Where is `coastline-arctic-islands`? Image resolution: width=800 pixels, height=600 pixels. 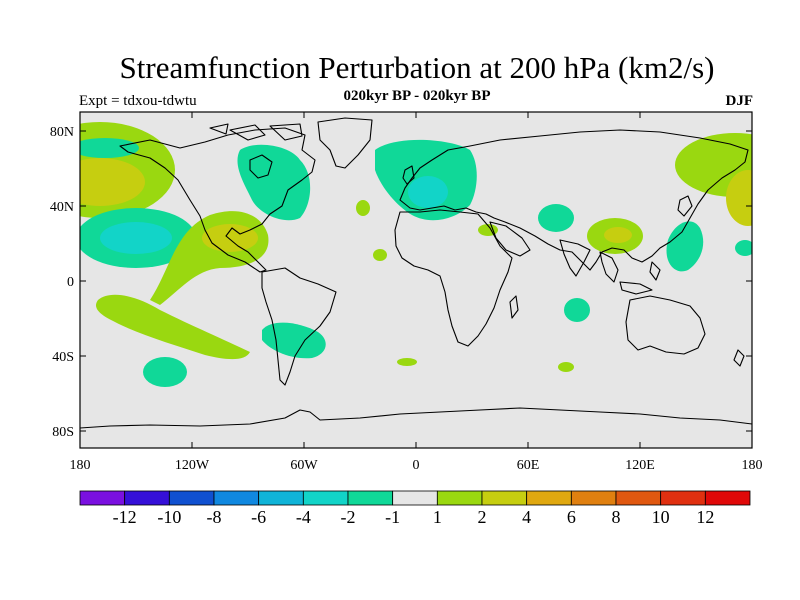
coastline-arctic-islands is located at coordinates (256, 132).